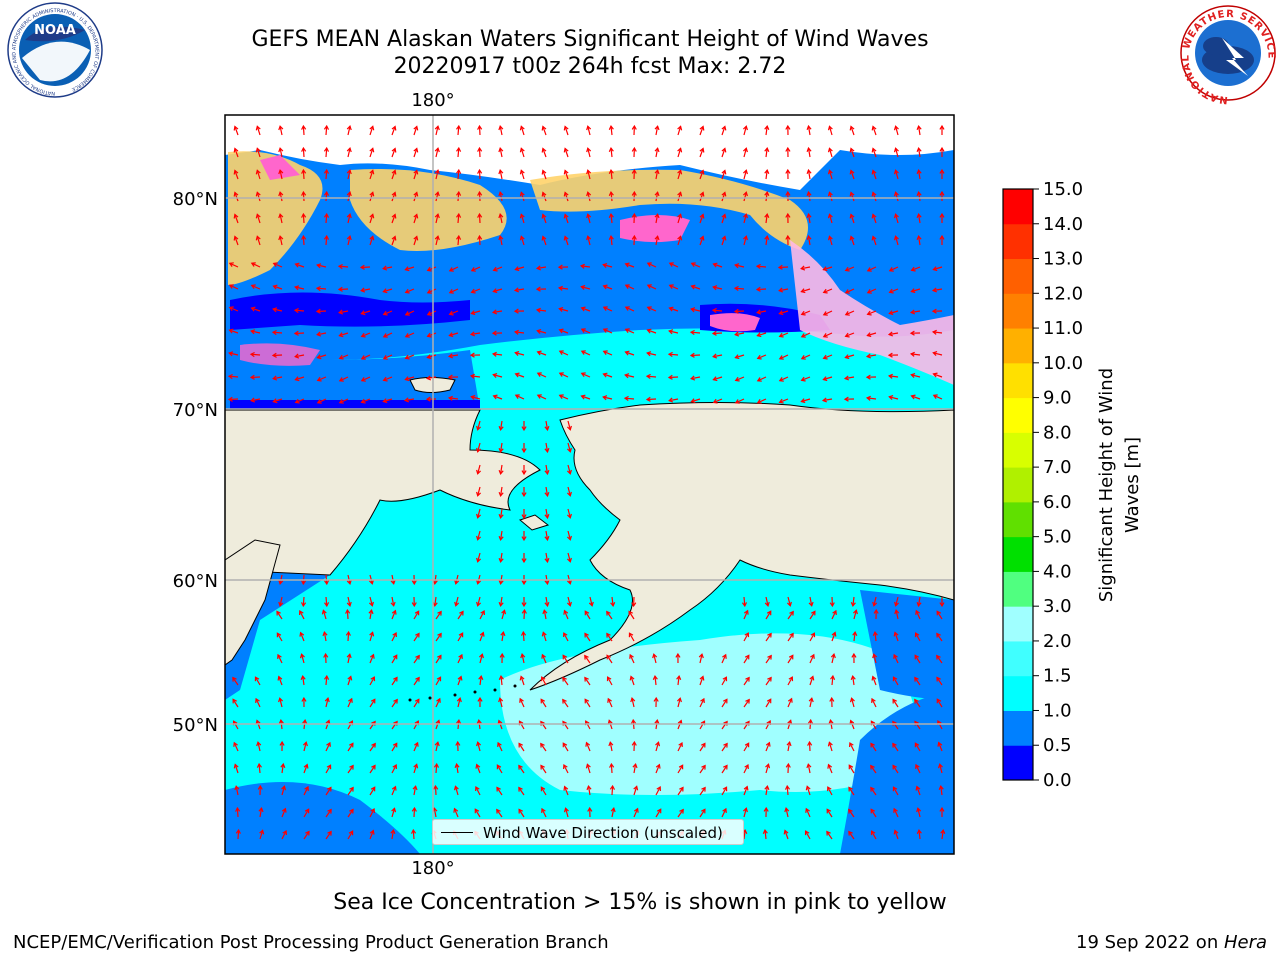 The image size is (1280, 960). I want to click on footer-date-text: 19 Sep 2022 on, so click(1150, 942).